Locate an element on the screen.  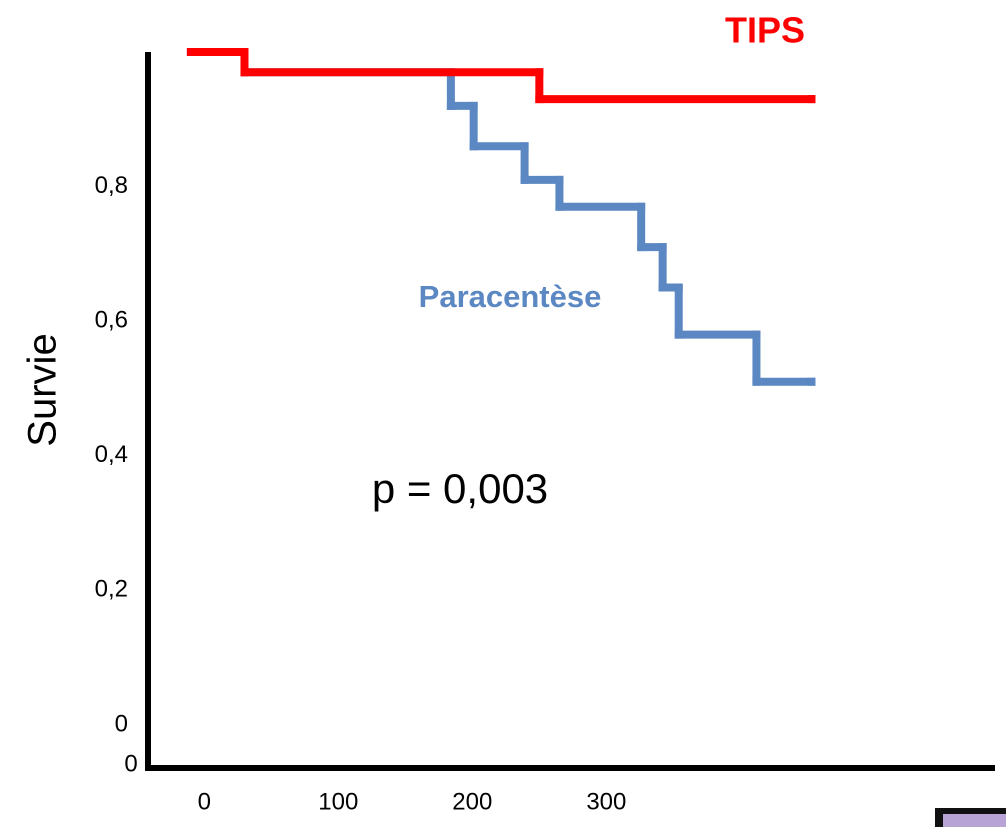
origin-label: 0 is located at coordinates (130, 763).